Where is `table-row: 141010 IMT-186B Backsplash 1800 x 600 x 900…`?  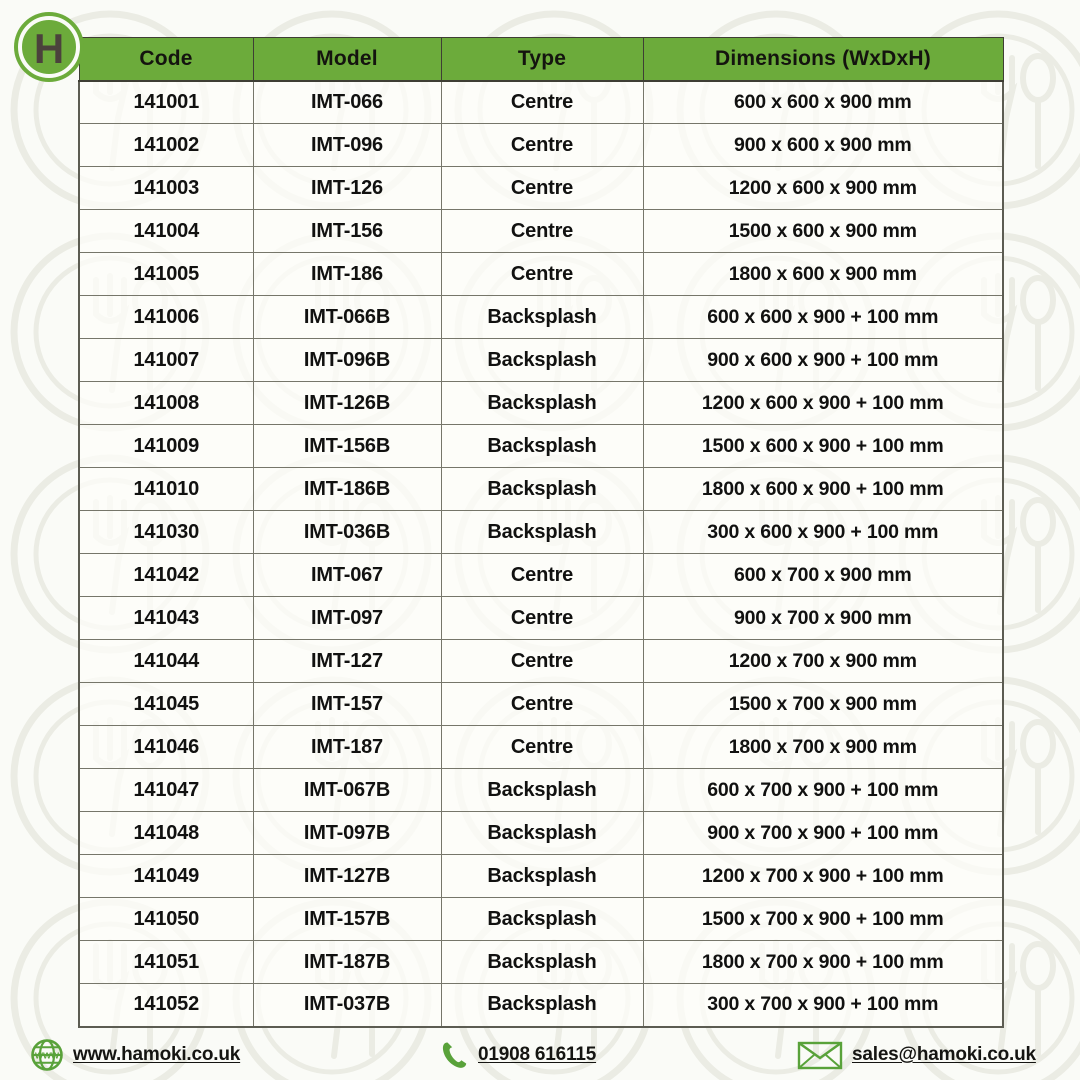 table-row: 141010 IMT-186B Backsplash 1800 x 600 x 900… is located at coordinates (541, 489).